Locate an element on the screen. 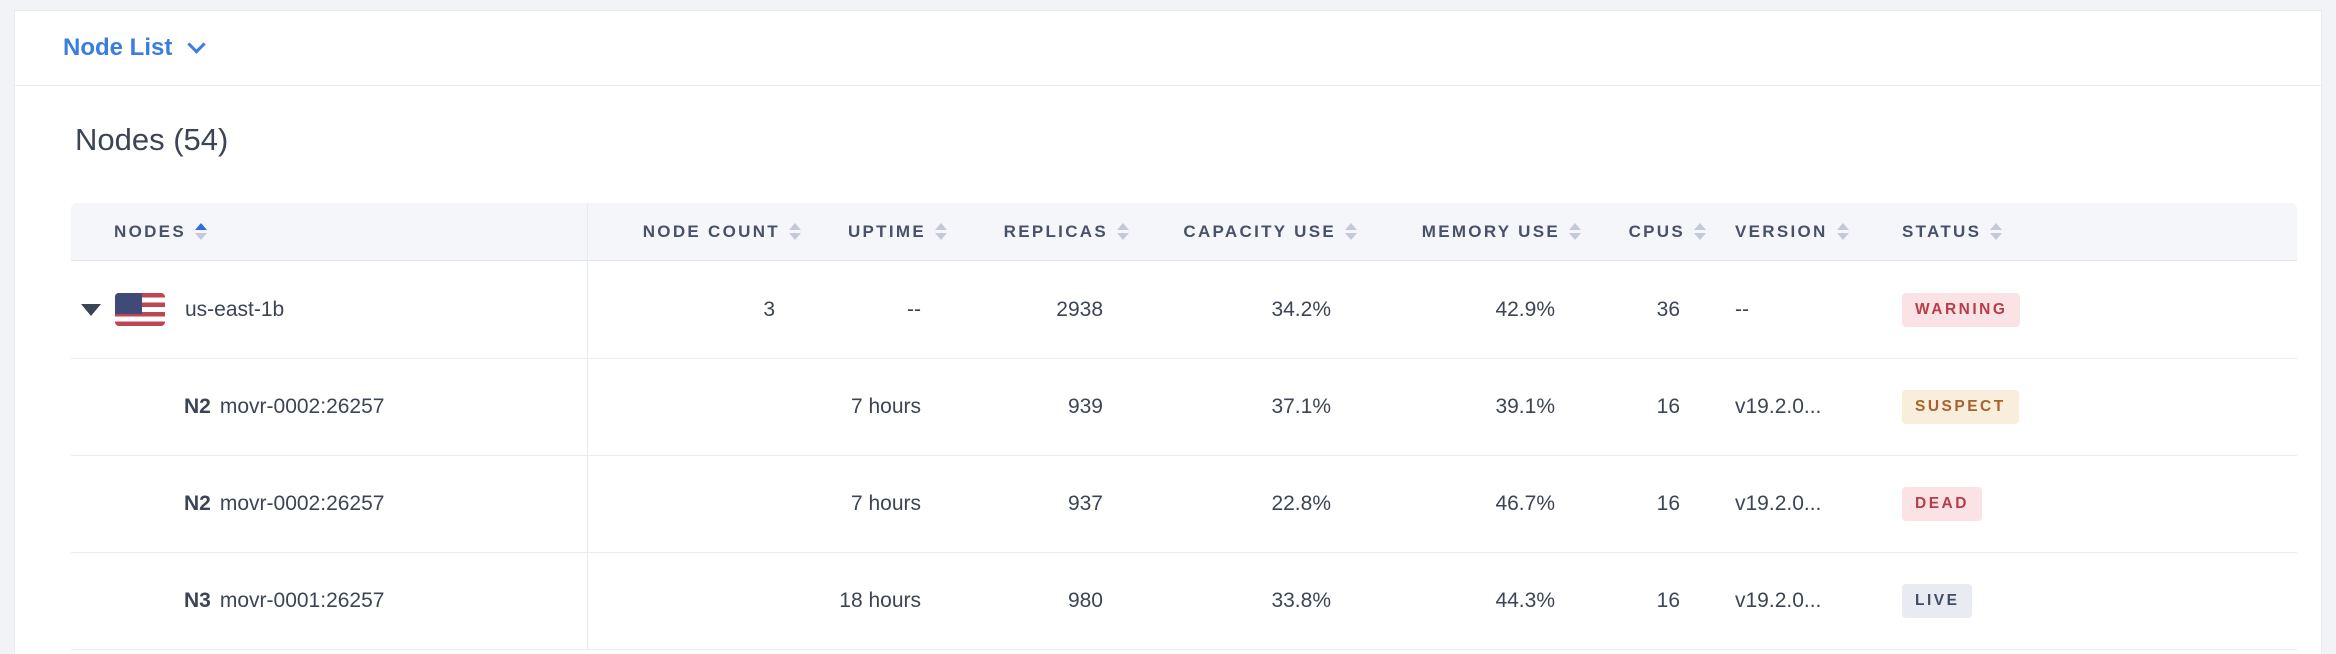 This screenshot has height=654, width=2336. chevron-down-icon is located at coordinates (197, 44).